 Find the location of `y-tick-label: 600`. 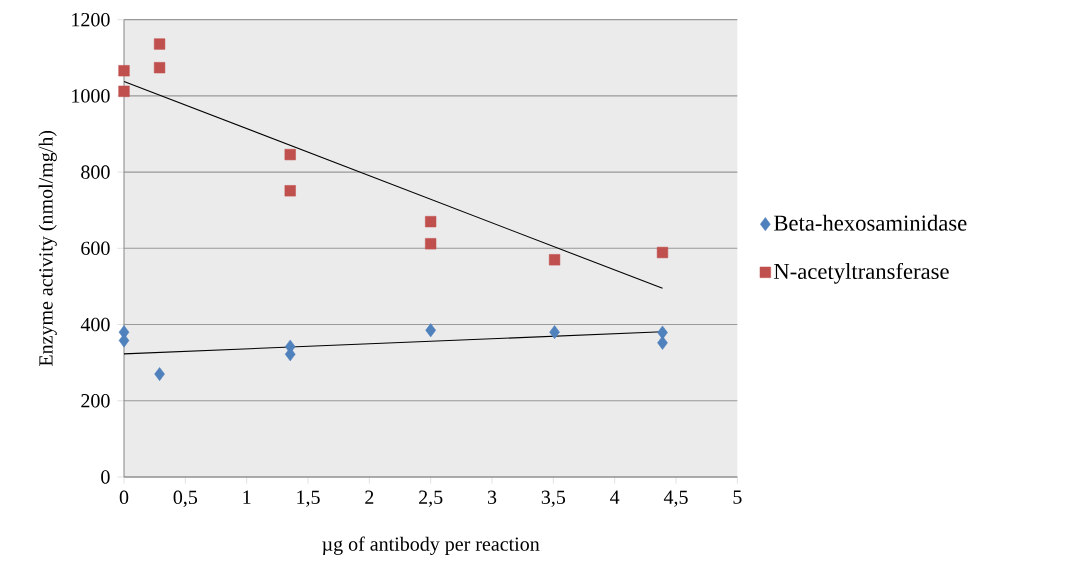

y-tick-label: 600 is located at coordinates (95, 248).